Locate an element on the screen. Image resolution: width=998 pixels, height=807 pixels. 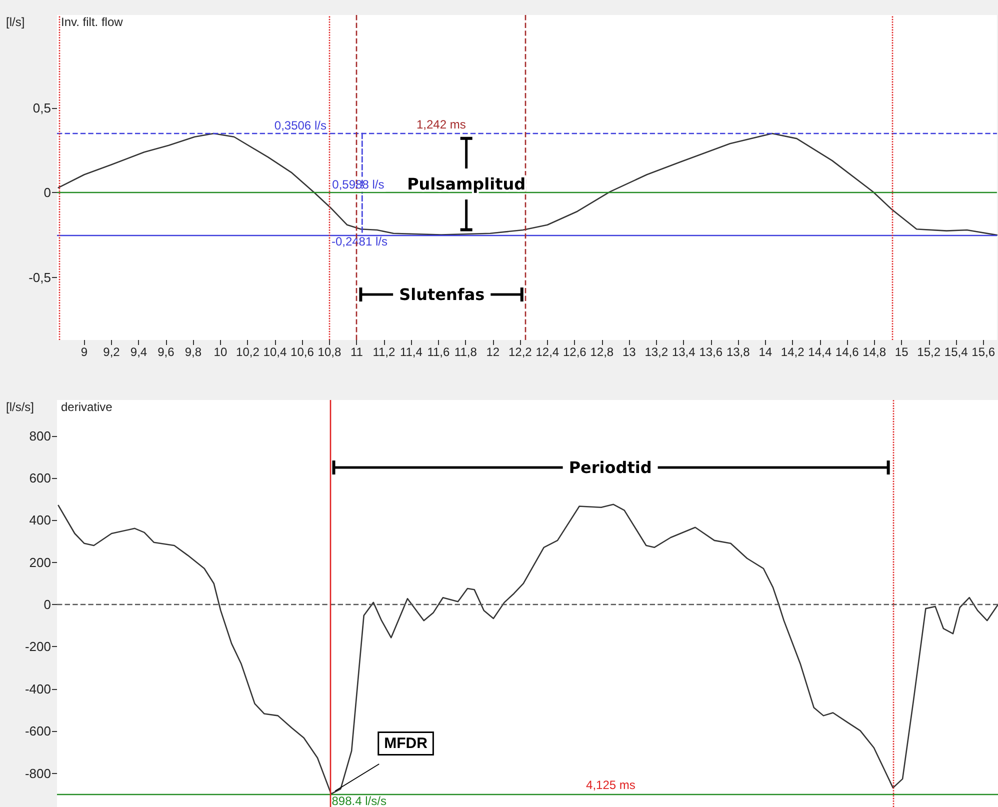
y-tick-label: -400 is located at coordinates (37, 688).